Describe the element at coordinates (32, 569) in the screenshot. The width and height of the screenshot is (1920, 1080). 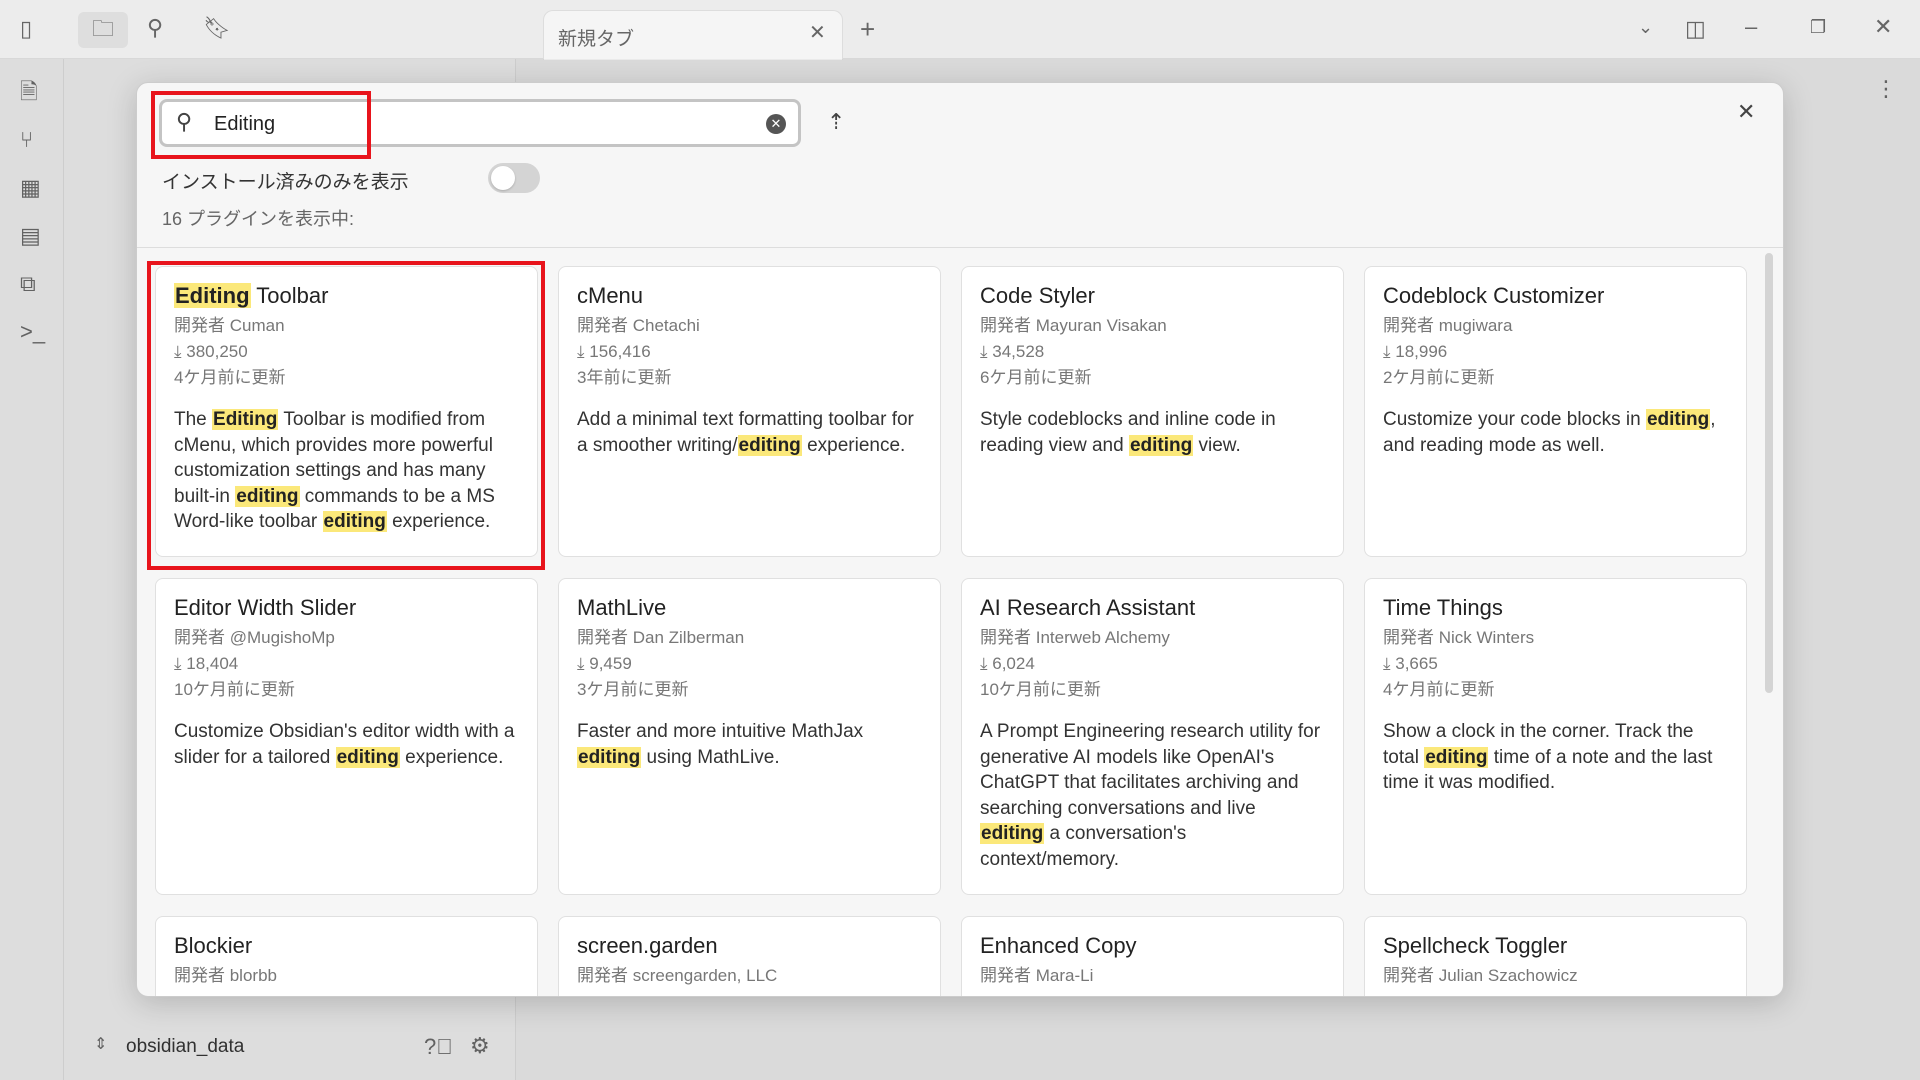
I see `ribbon: 🗎 ⑂ ▦ ▤ ⧉ >_` at that location.